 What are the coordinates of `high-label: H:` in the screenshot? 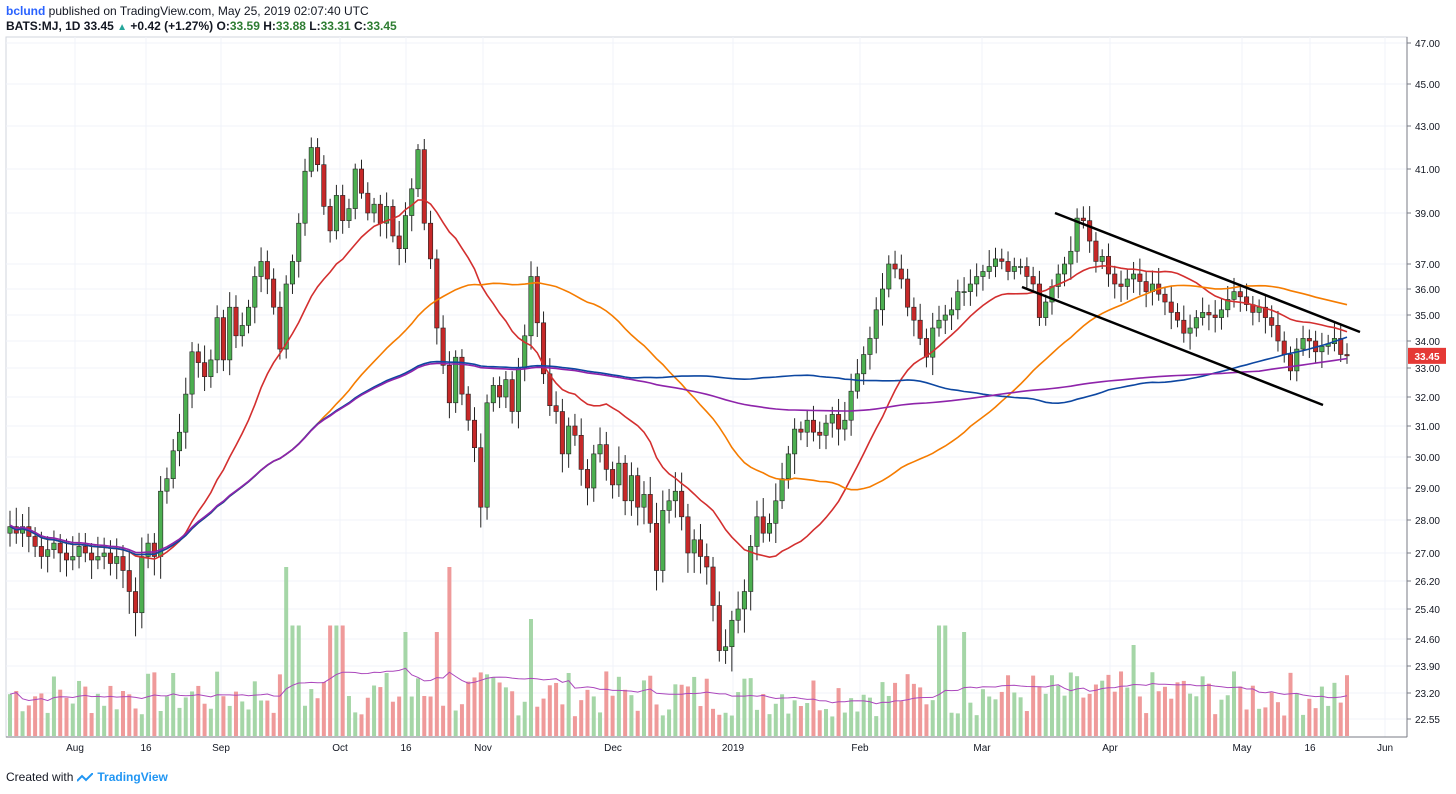 It's located at (269, 26).